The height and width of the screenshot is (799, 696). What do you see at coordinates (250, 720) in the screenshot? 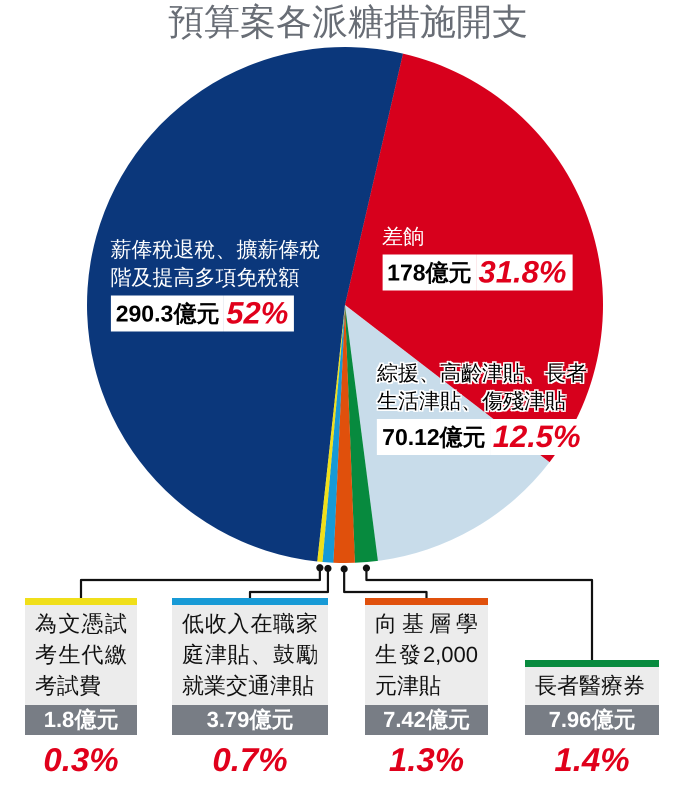
I see `data-label: 3.79億元` at bounding box center [250, 720].